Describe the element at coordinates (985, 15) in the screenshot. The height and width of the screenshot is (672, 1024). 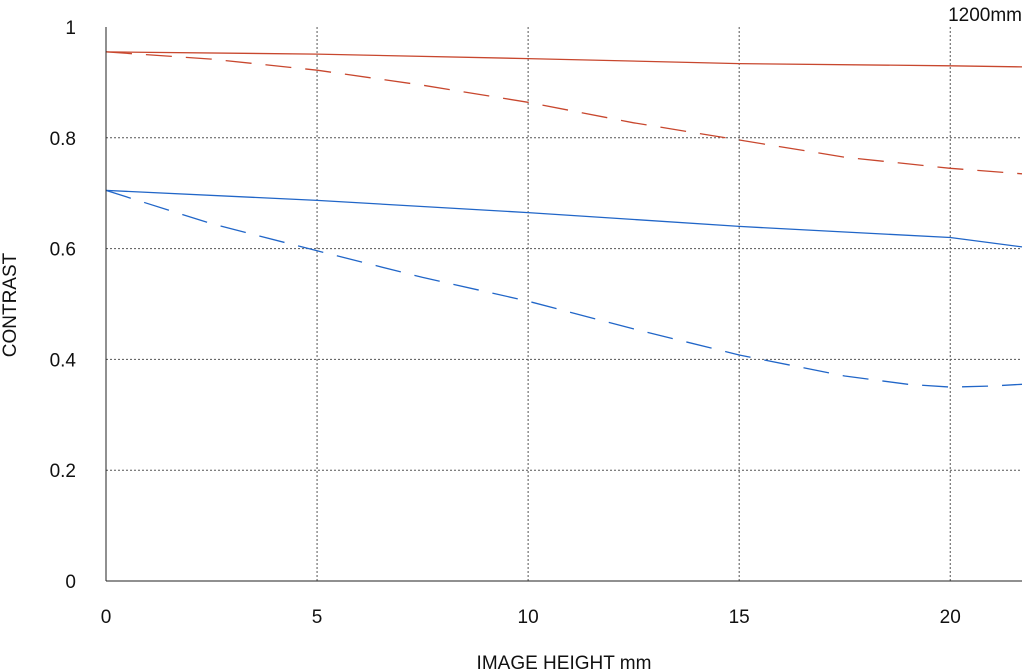
I see `focal-length-label: 1200mm` at that location.